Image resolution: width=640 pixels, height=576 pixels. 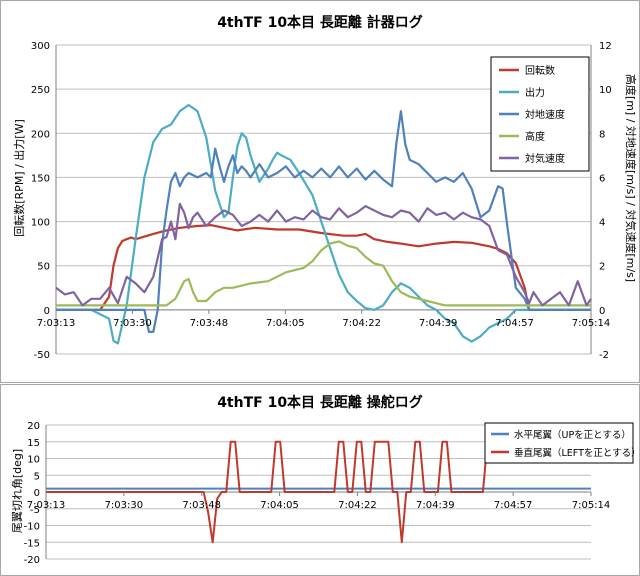 What do you see at coordinates (37, 493) in the screenshot?
I see `y-tick-label: 0` at bounding box center [37, 493].